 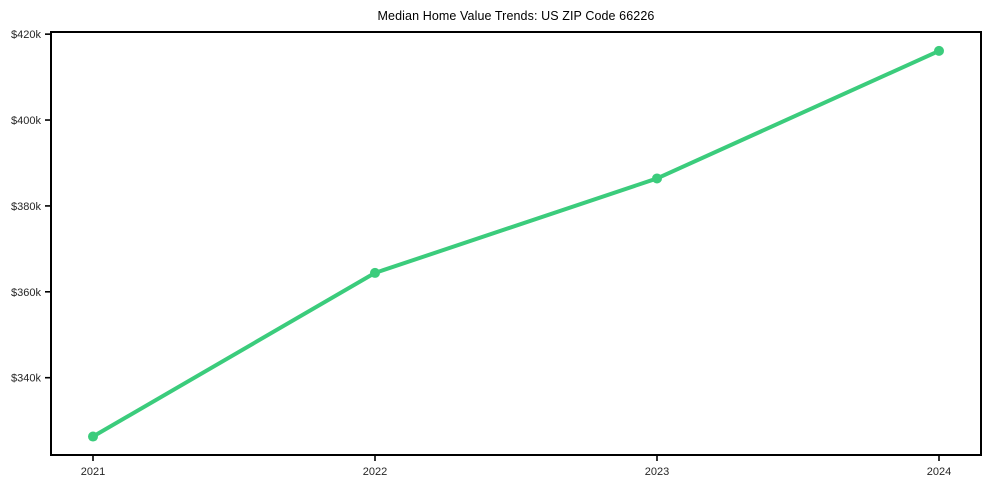 What do you see at coordinates (93, 472) in the screenshot?
I see `x-tick-label: 2021` at bounding box center [93, 472].